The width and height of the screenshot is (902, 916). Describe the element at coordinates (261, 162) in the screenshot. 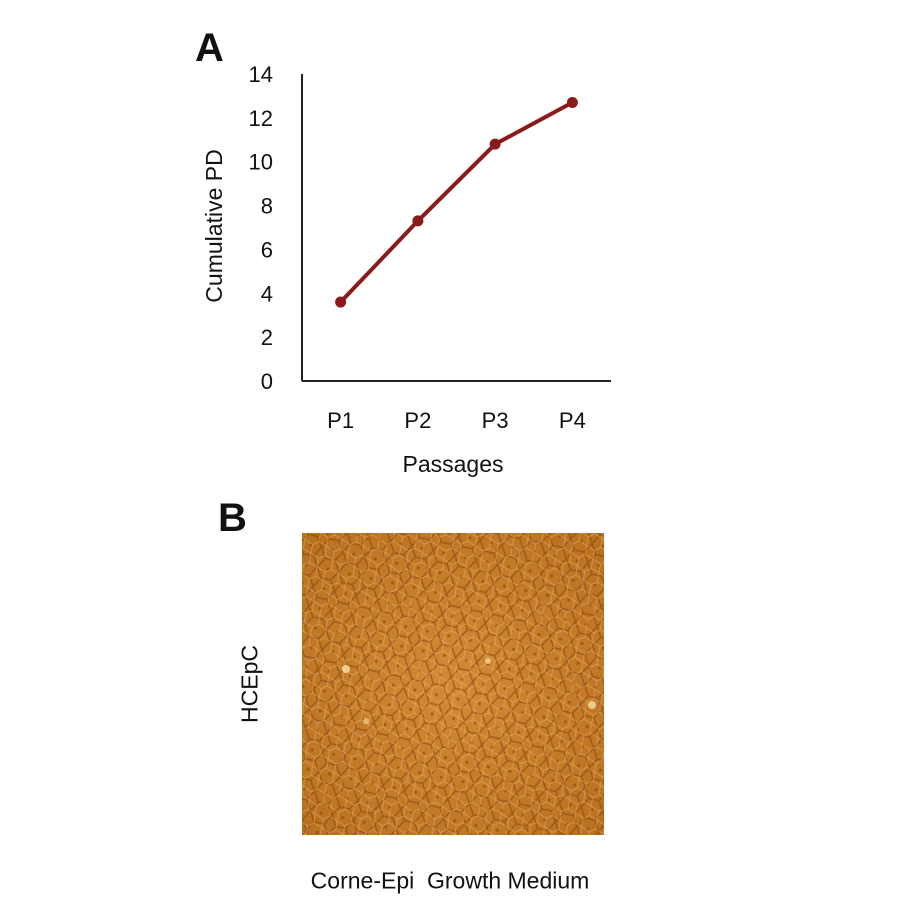

I see `y-tick-label: 10` at that location.